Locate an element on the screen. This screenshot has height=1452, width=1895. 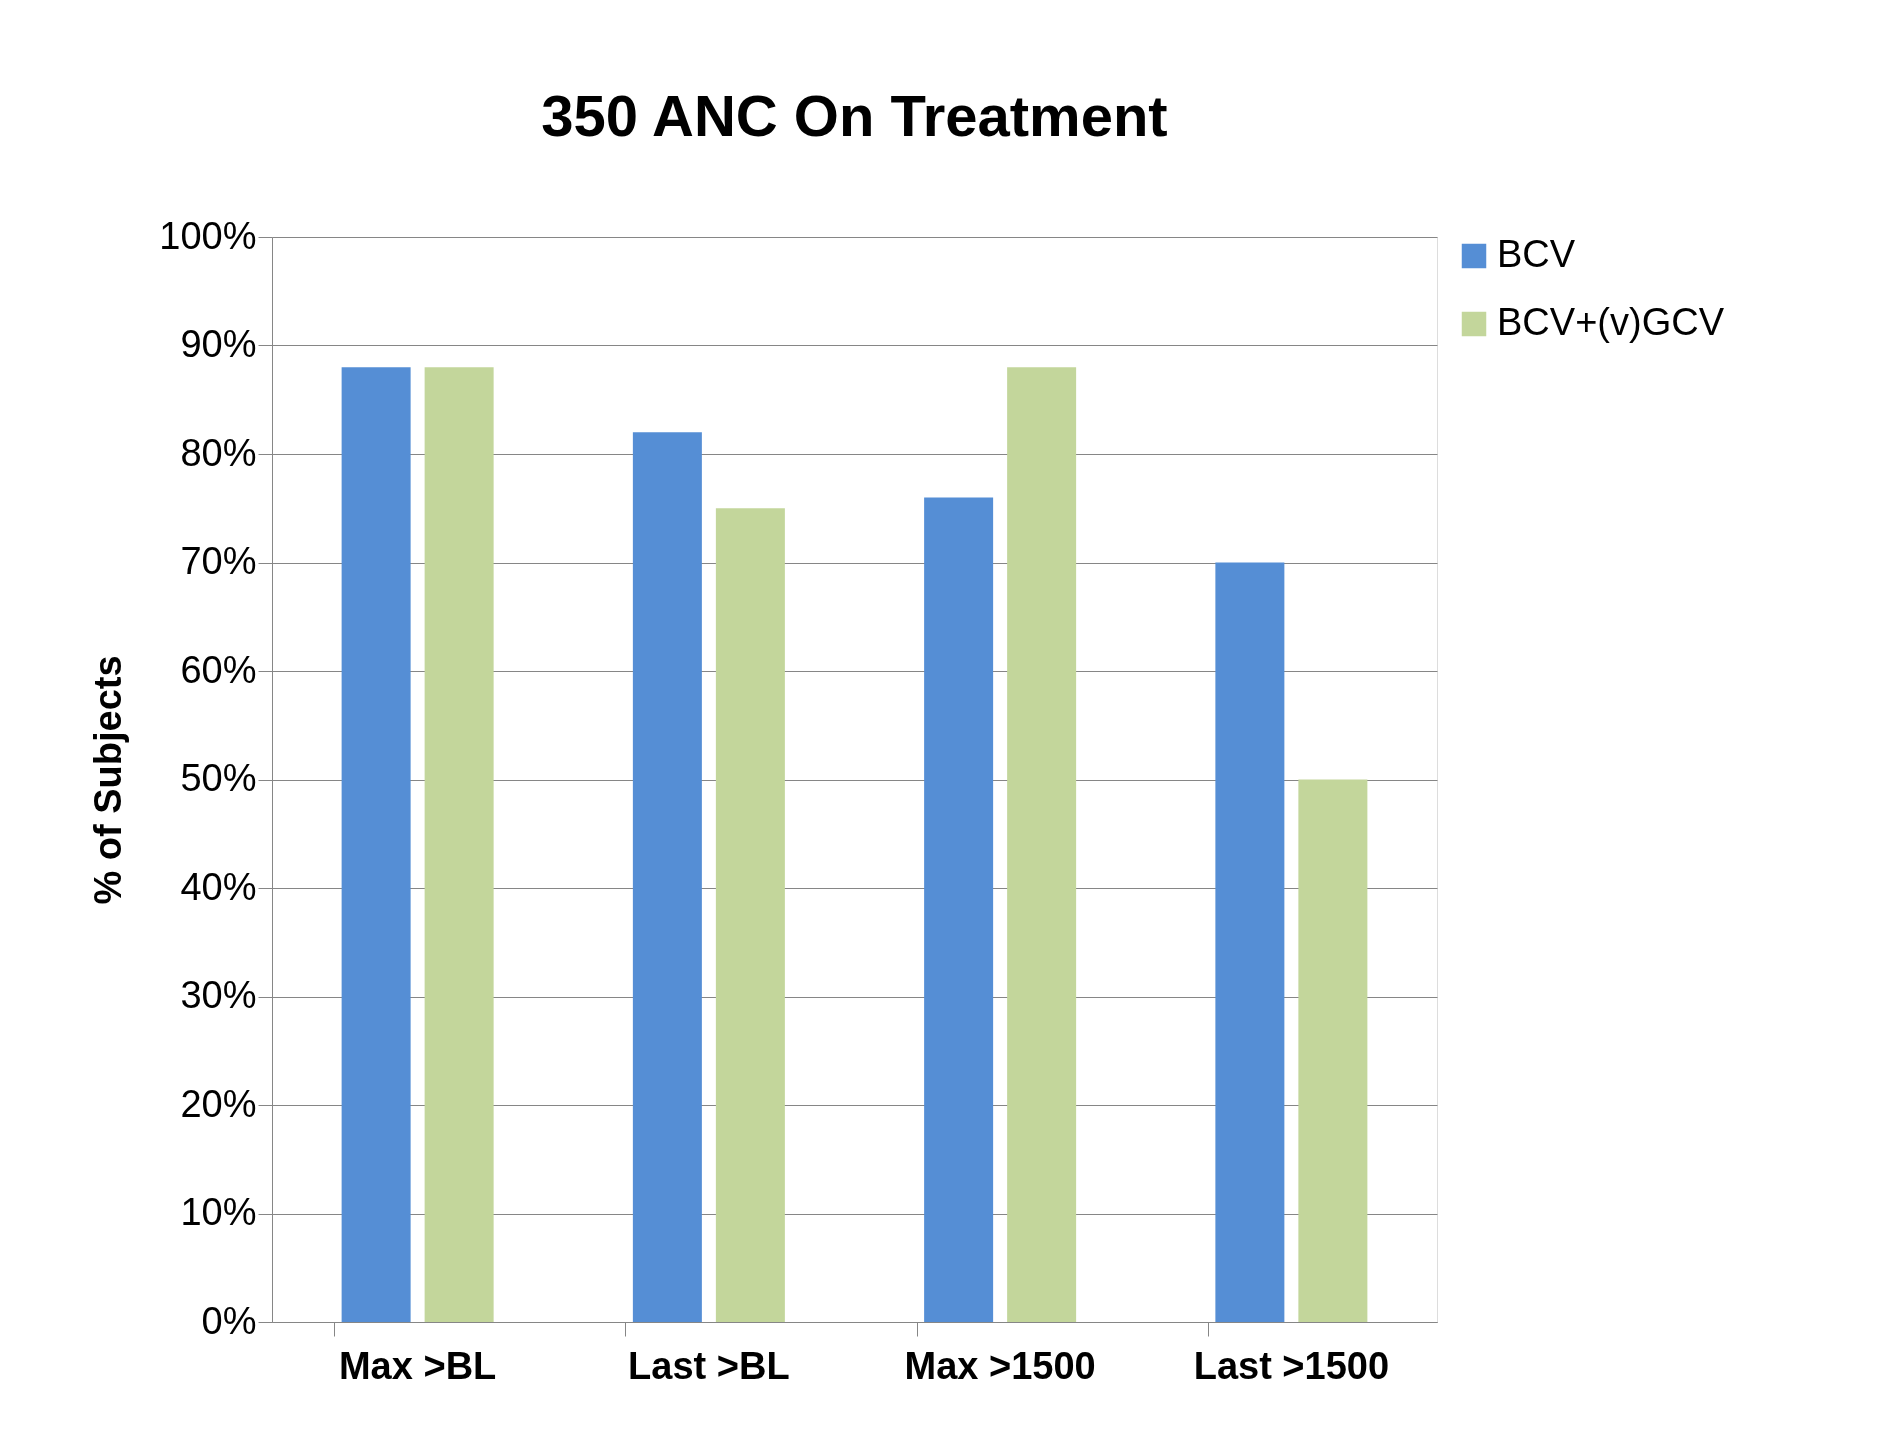
x-tick-label: Last >BL is located at coordinates (709, 1365).